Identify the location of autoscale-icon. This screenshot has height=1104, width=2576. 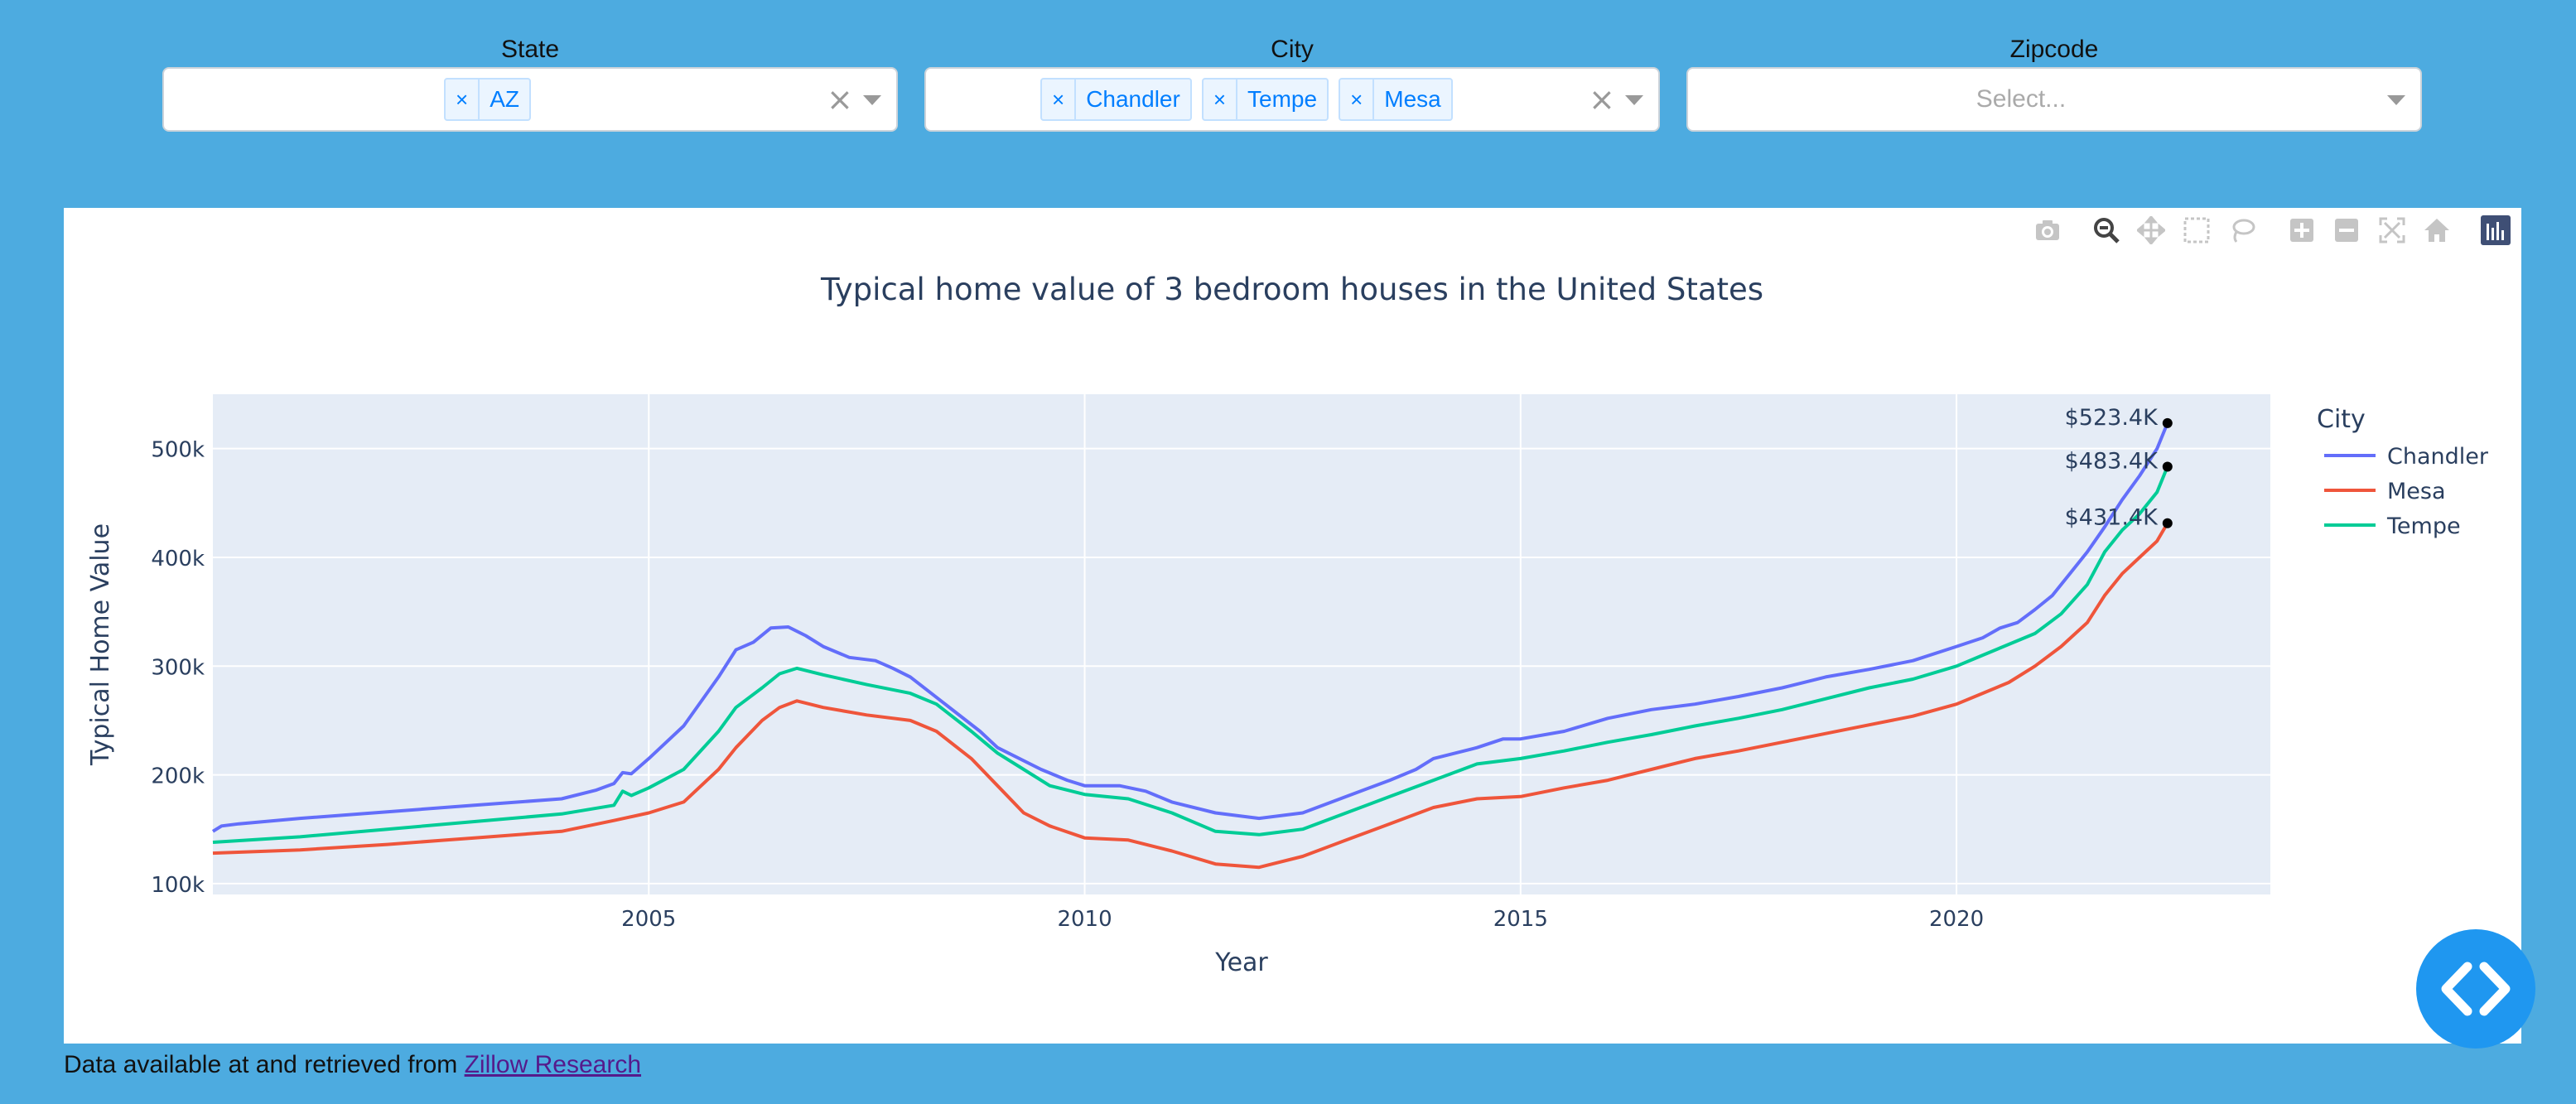
(2392, 230).